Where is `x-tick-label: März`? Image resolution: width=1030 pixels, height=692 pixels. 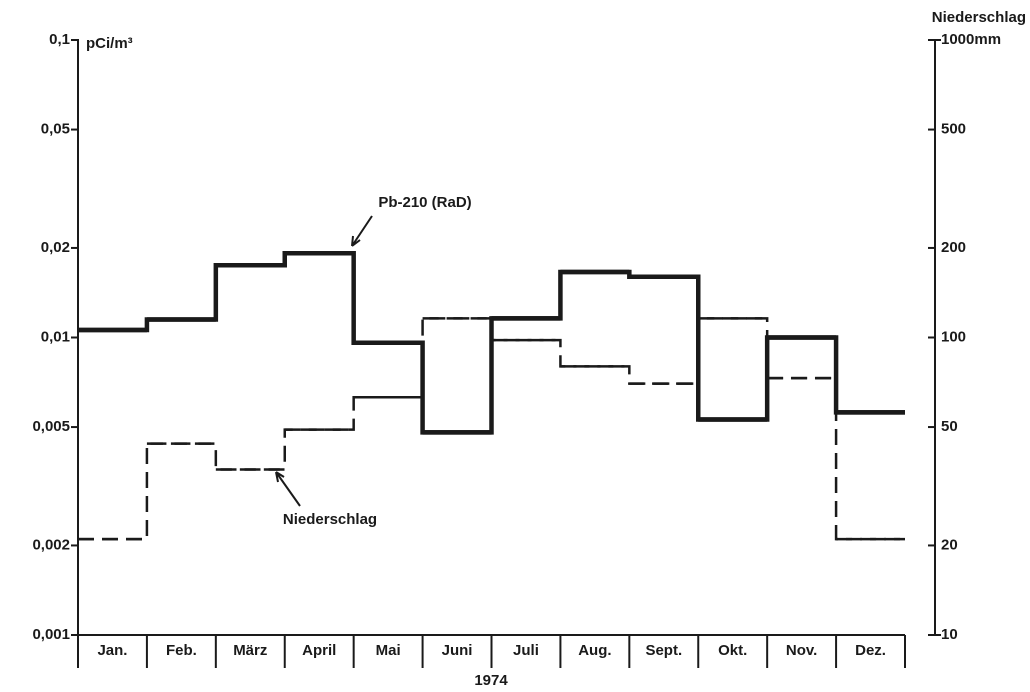 x-tick-label: März is located at coordinates (250, 650).